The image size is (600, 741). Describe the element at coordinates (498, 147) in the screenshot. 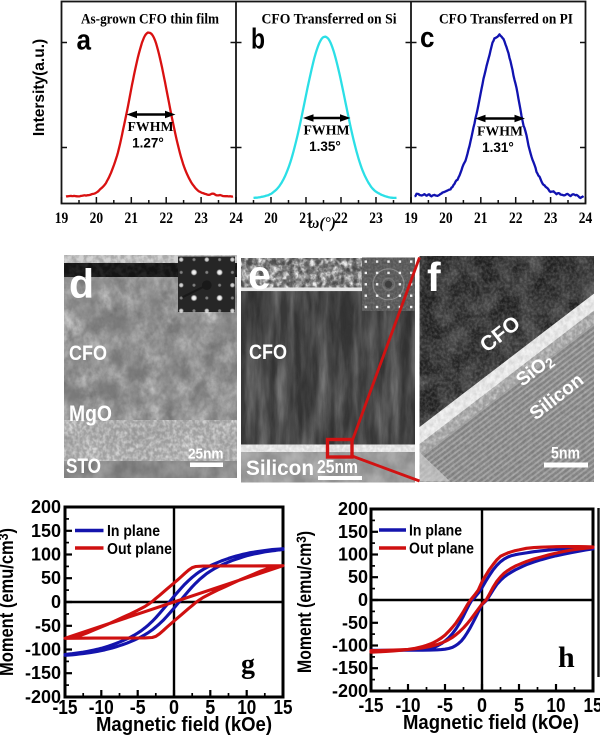

I see `svg-text: 1.31°` at that location.